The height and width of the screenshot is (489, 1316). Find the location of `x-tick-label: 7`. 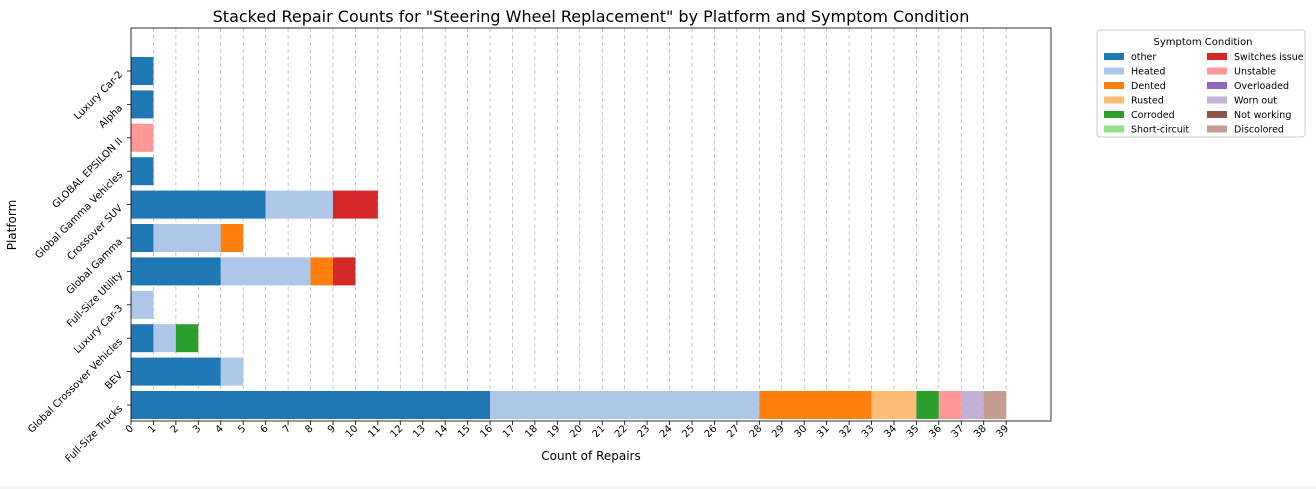

x-tick-label: 7 is located at coordinates (287, 429).